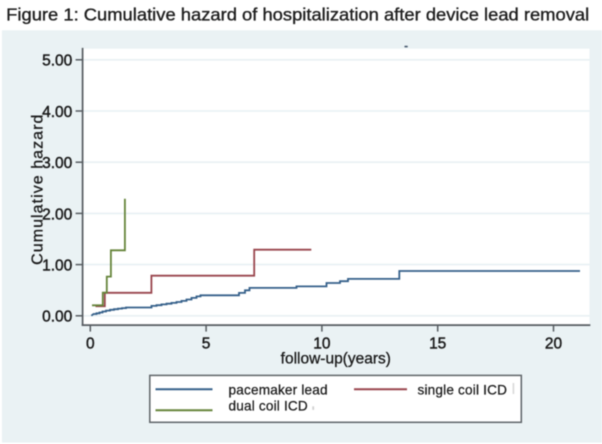 Image resolution: width=602 pixels, height=444 pixels. What do you see at coordinates (57, 163) in the screenshot?
I see `svg-text: 3.00` at bounding box center [57, 163].